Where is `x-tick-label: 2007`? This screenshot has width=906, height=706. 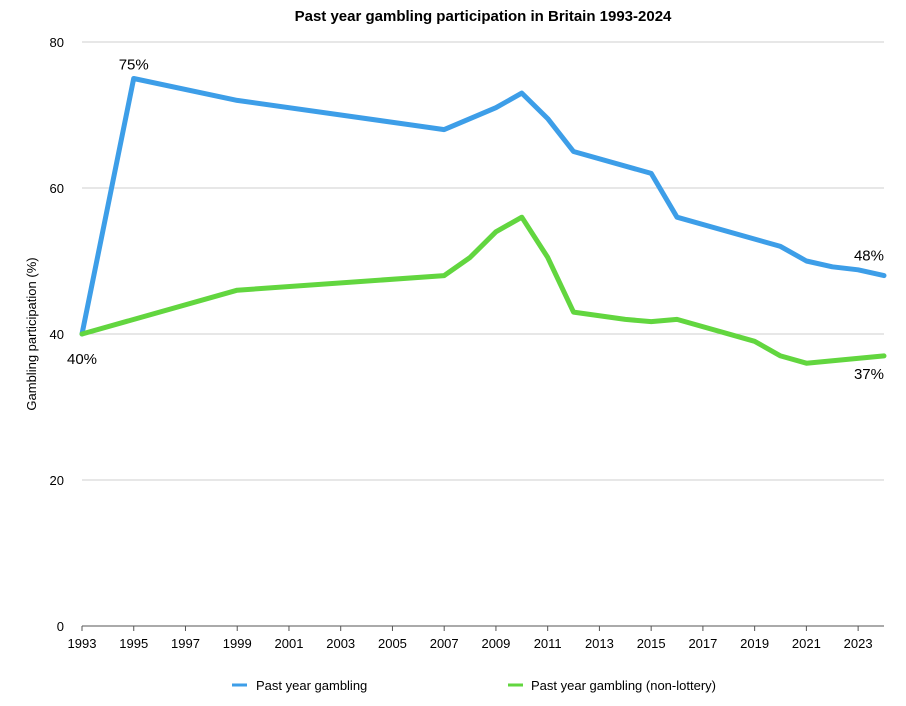 x-tick-label: 2007 is located at coordinates (444, 643).